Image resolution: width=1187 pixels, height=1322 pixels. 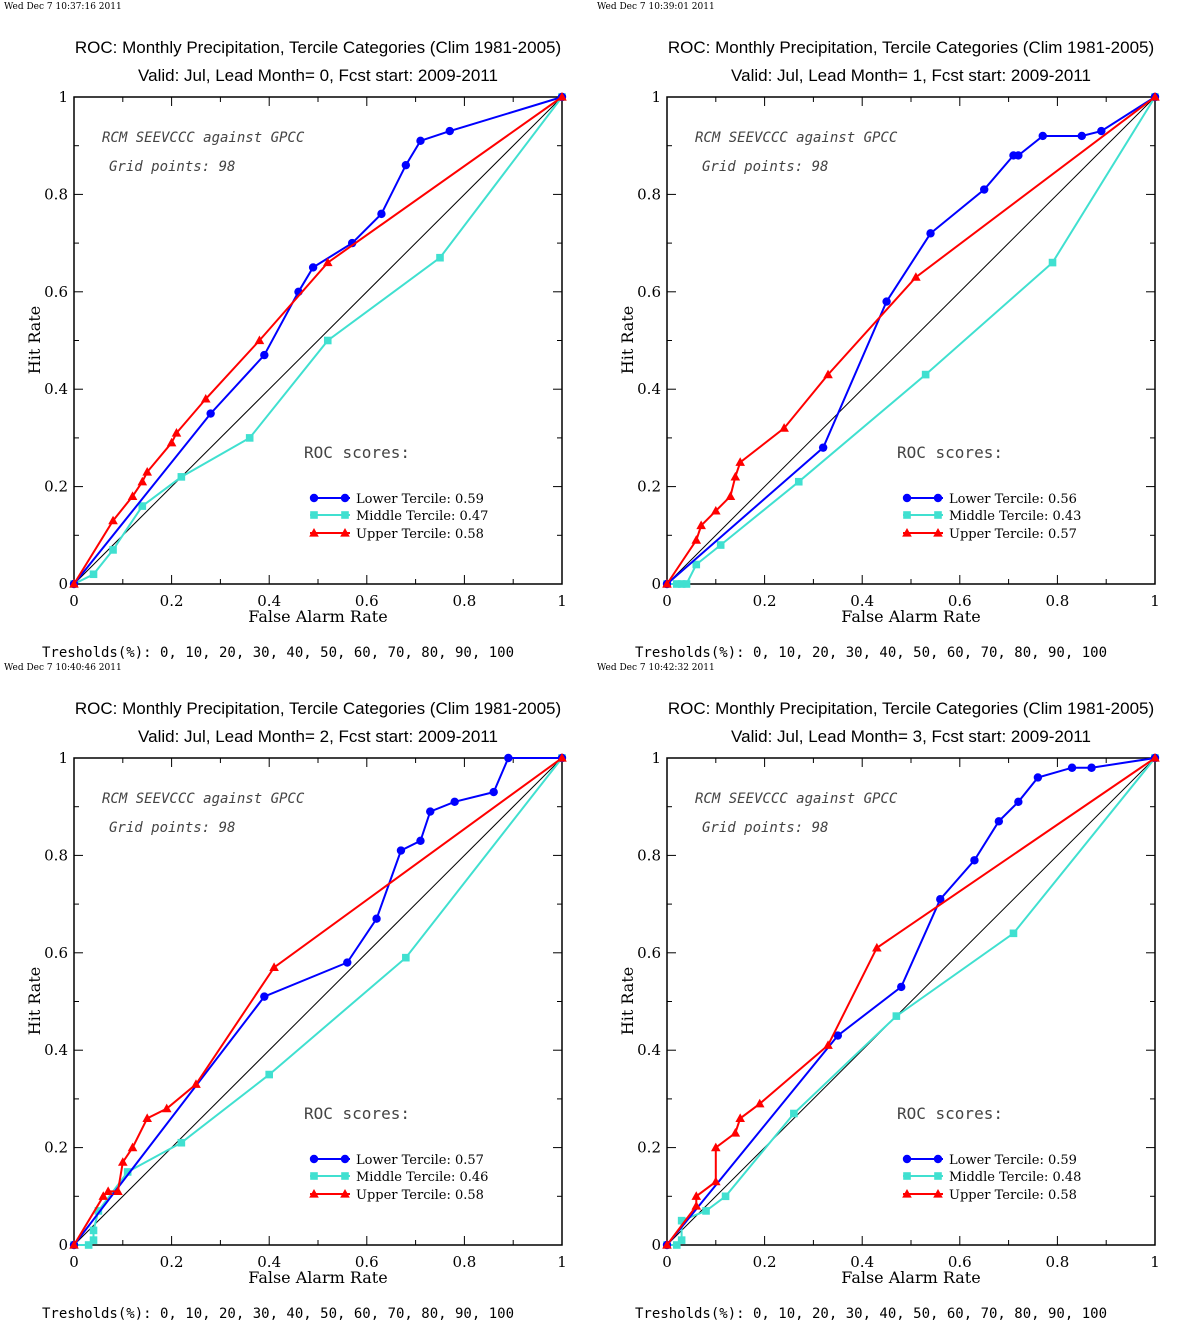 What do you see at coordinates (422, 516) in the screenshot?
I see `legend-entry: Middle Tercile: 0.47` at bounding box center [422, 516].